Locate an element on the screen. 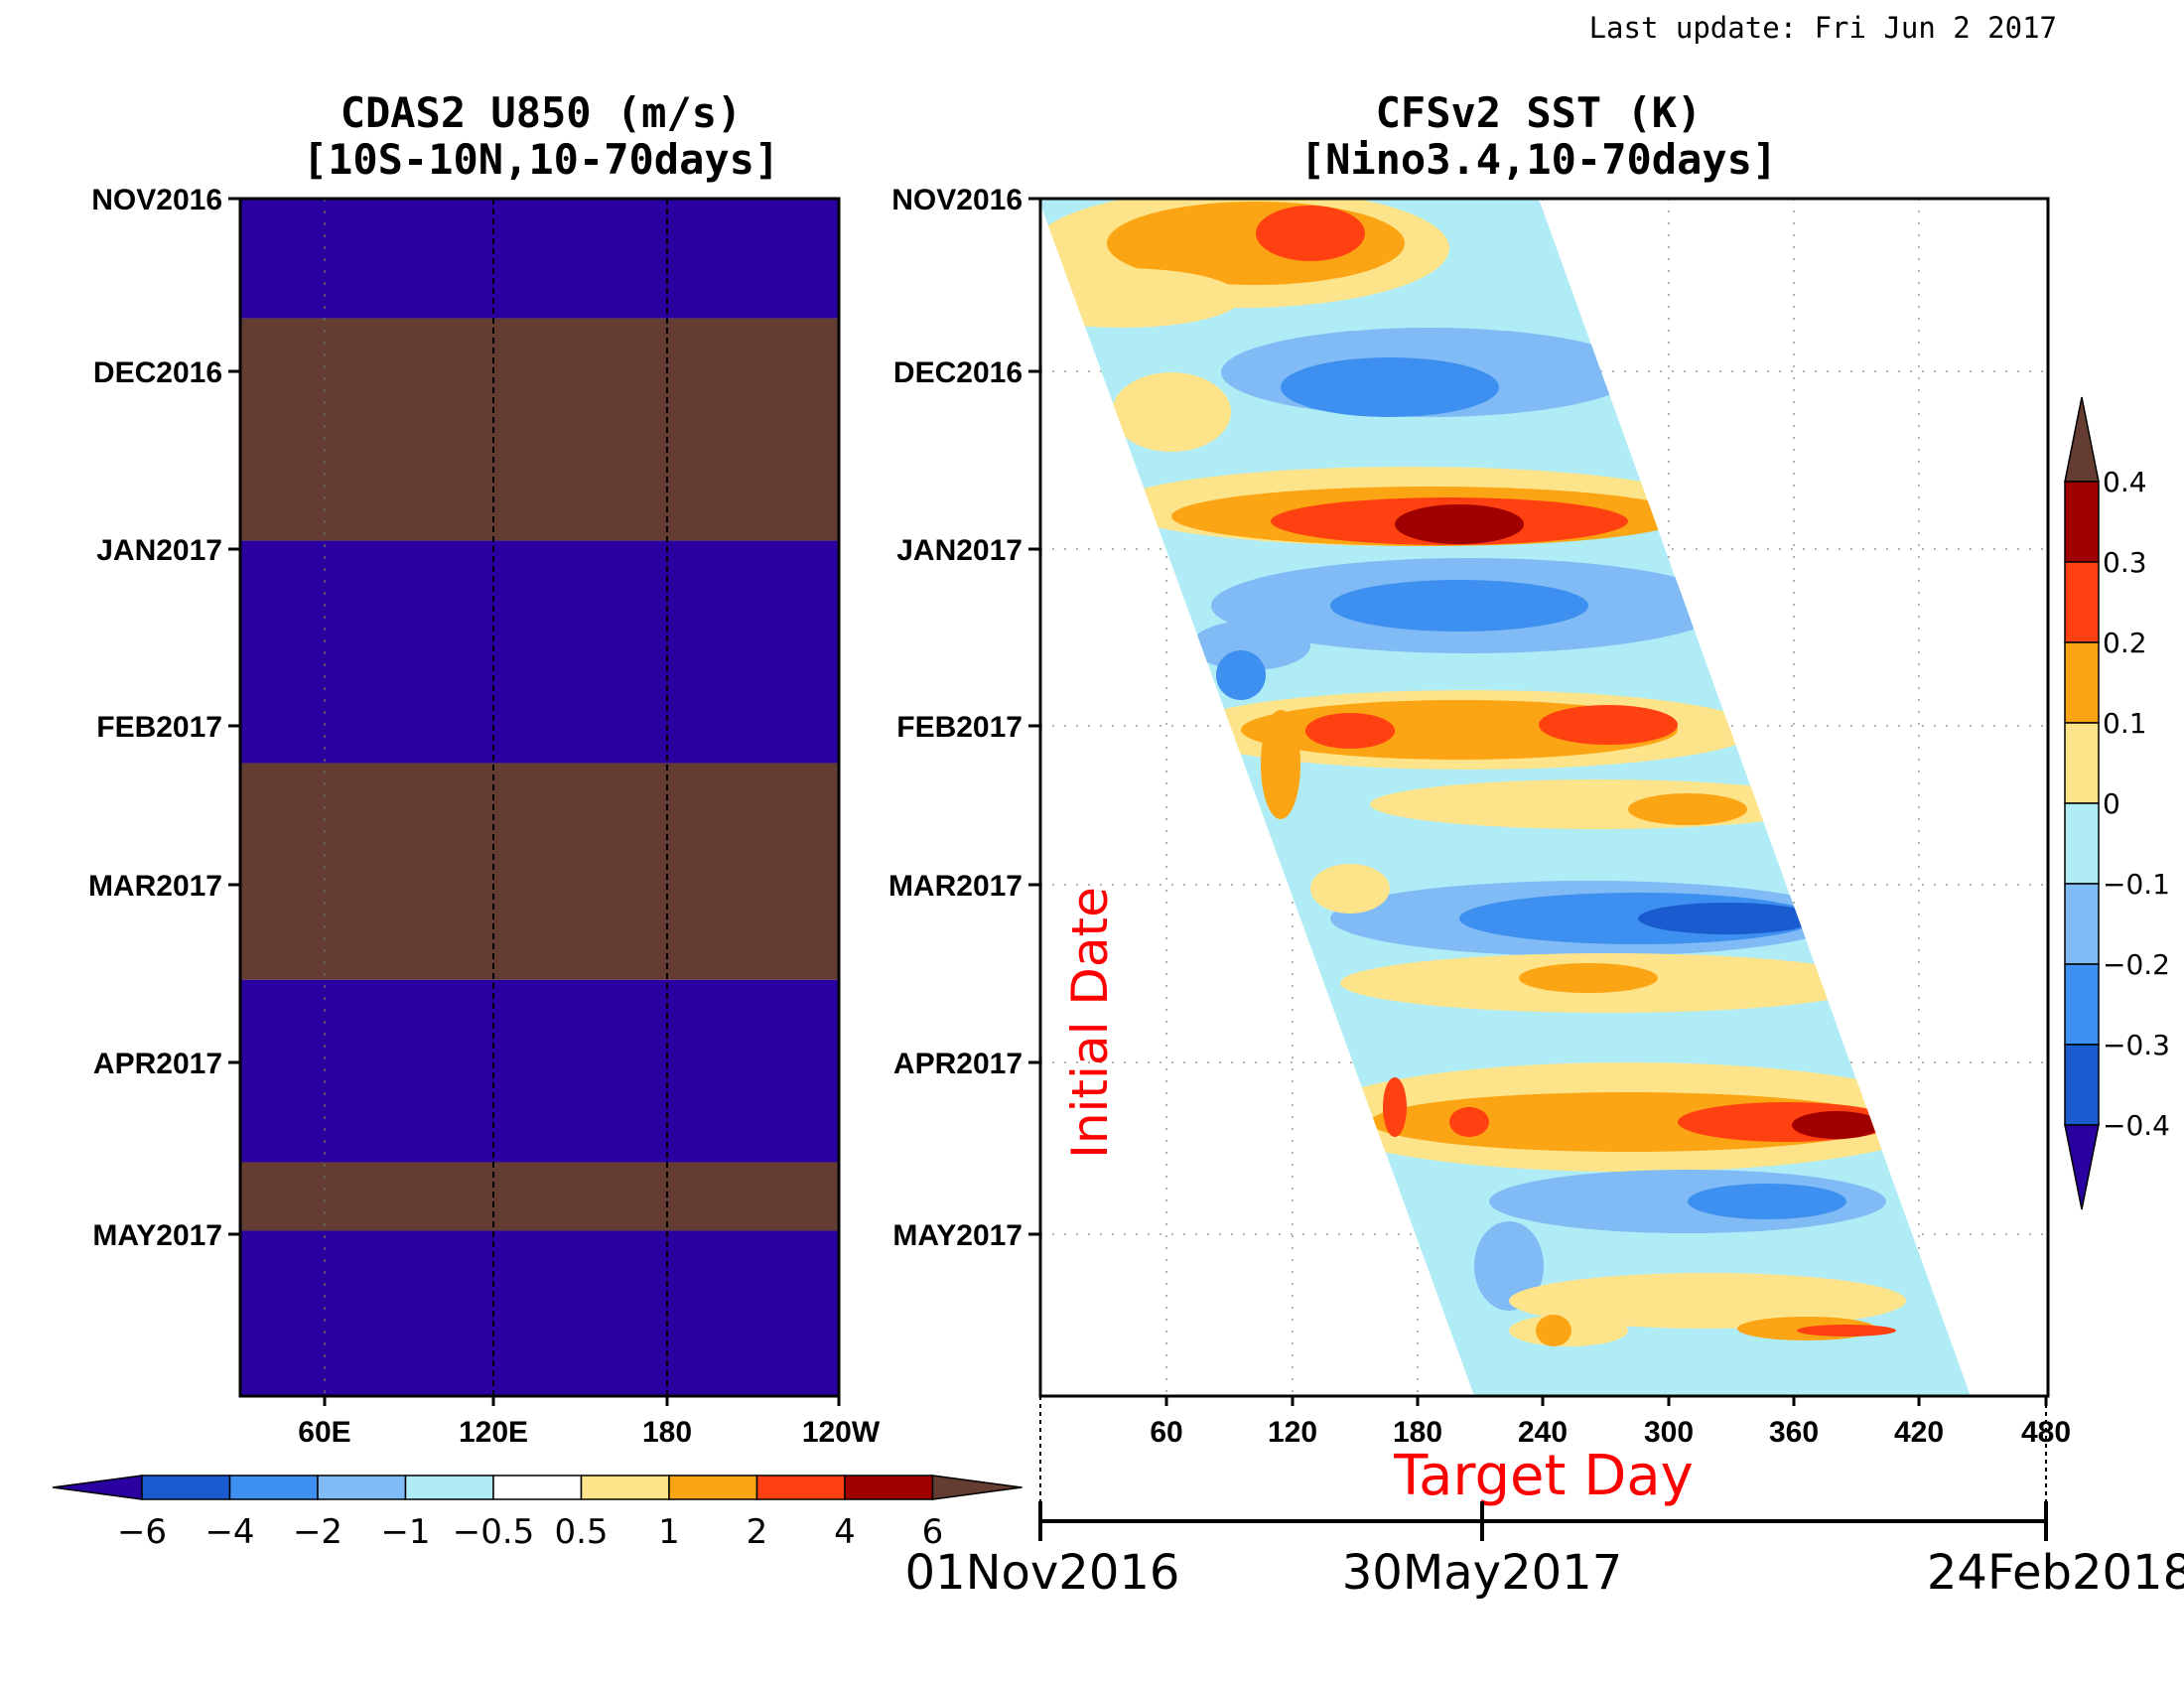  right-subtitle: [Nino3.4,10-70days] is located at coordinates (1538, 159).